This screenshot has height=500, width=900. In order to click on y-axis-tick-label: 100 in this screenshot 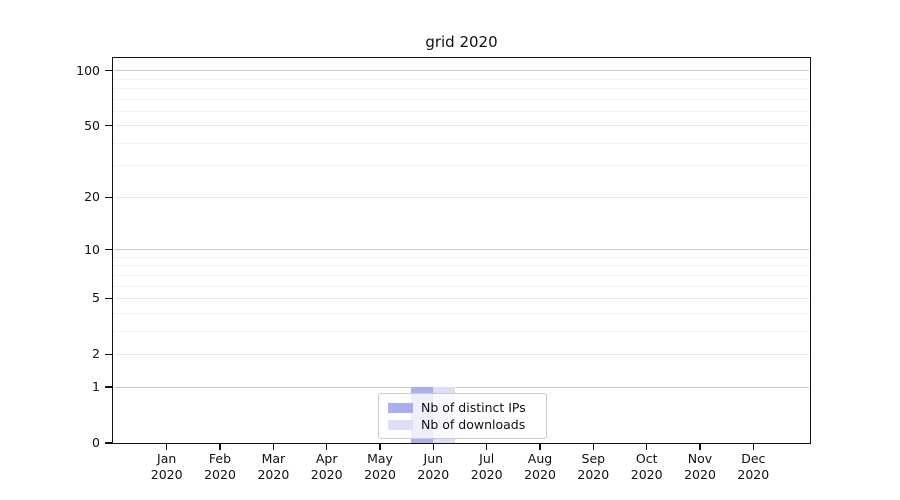, I will do `click(88, 70)`.